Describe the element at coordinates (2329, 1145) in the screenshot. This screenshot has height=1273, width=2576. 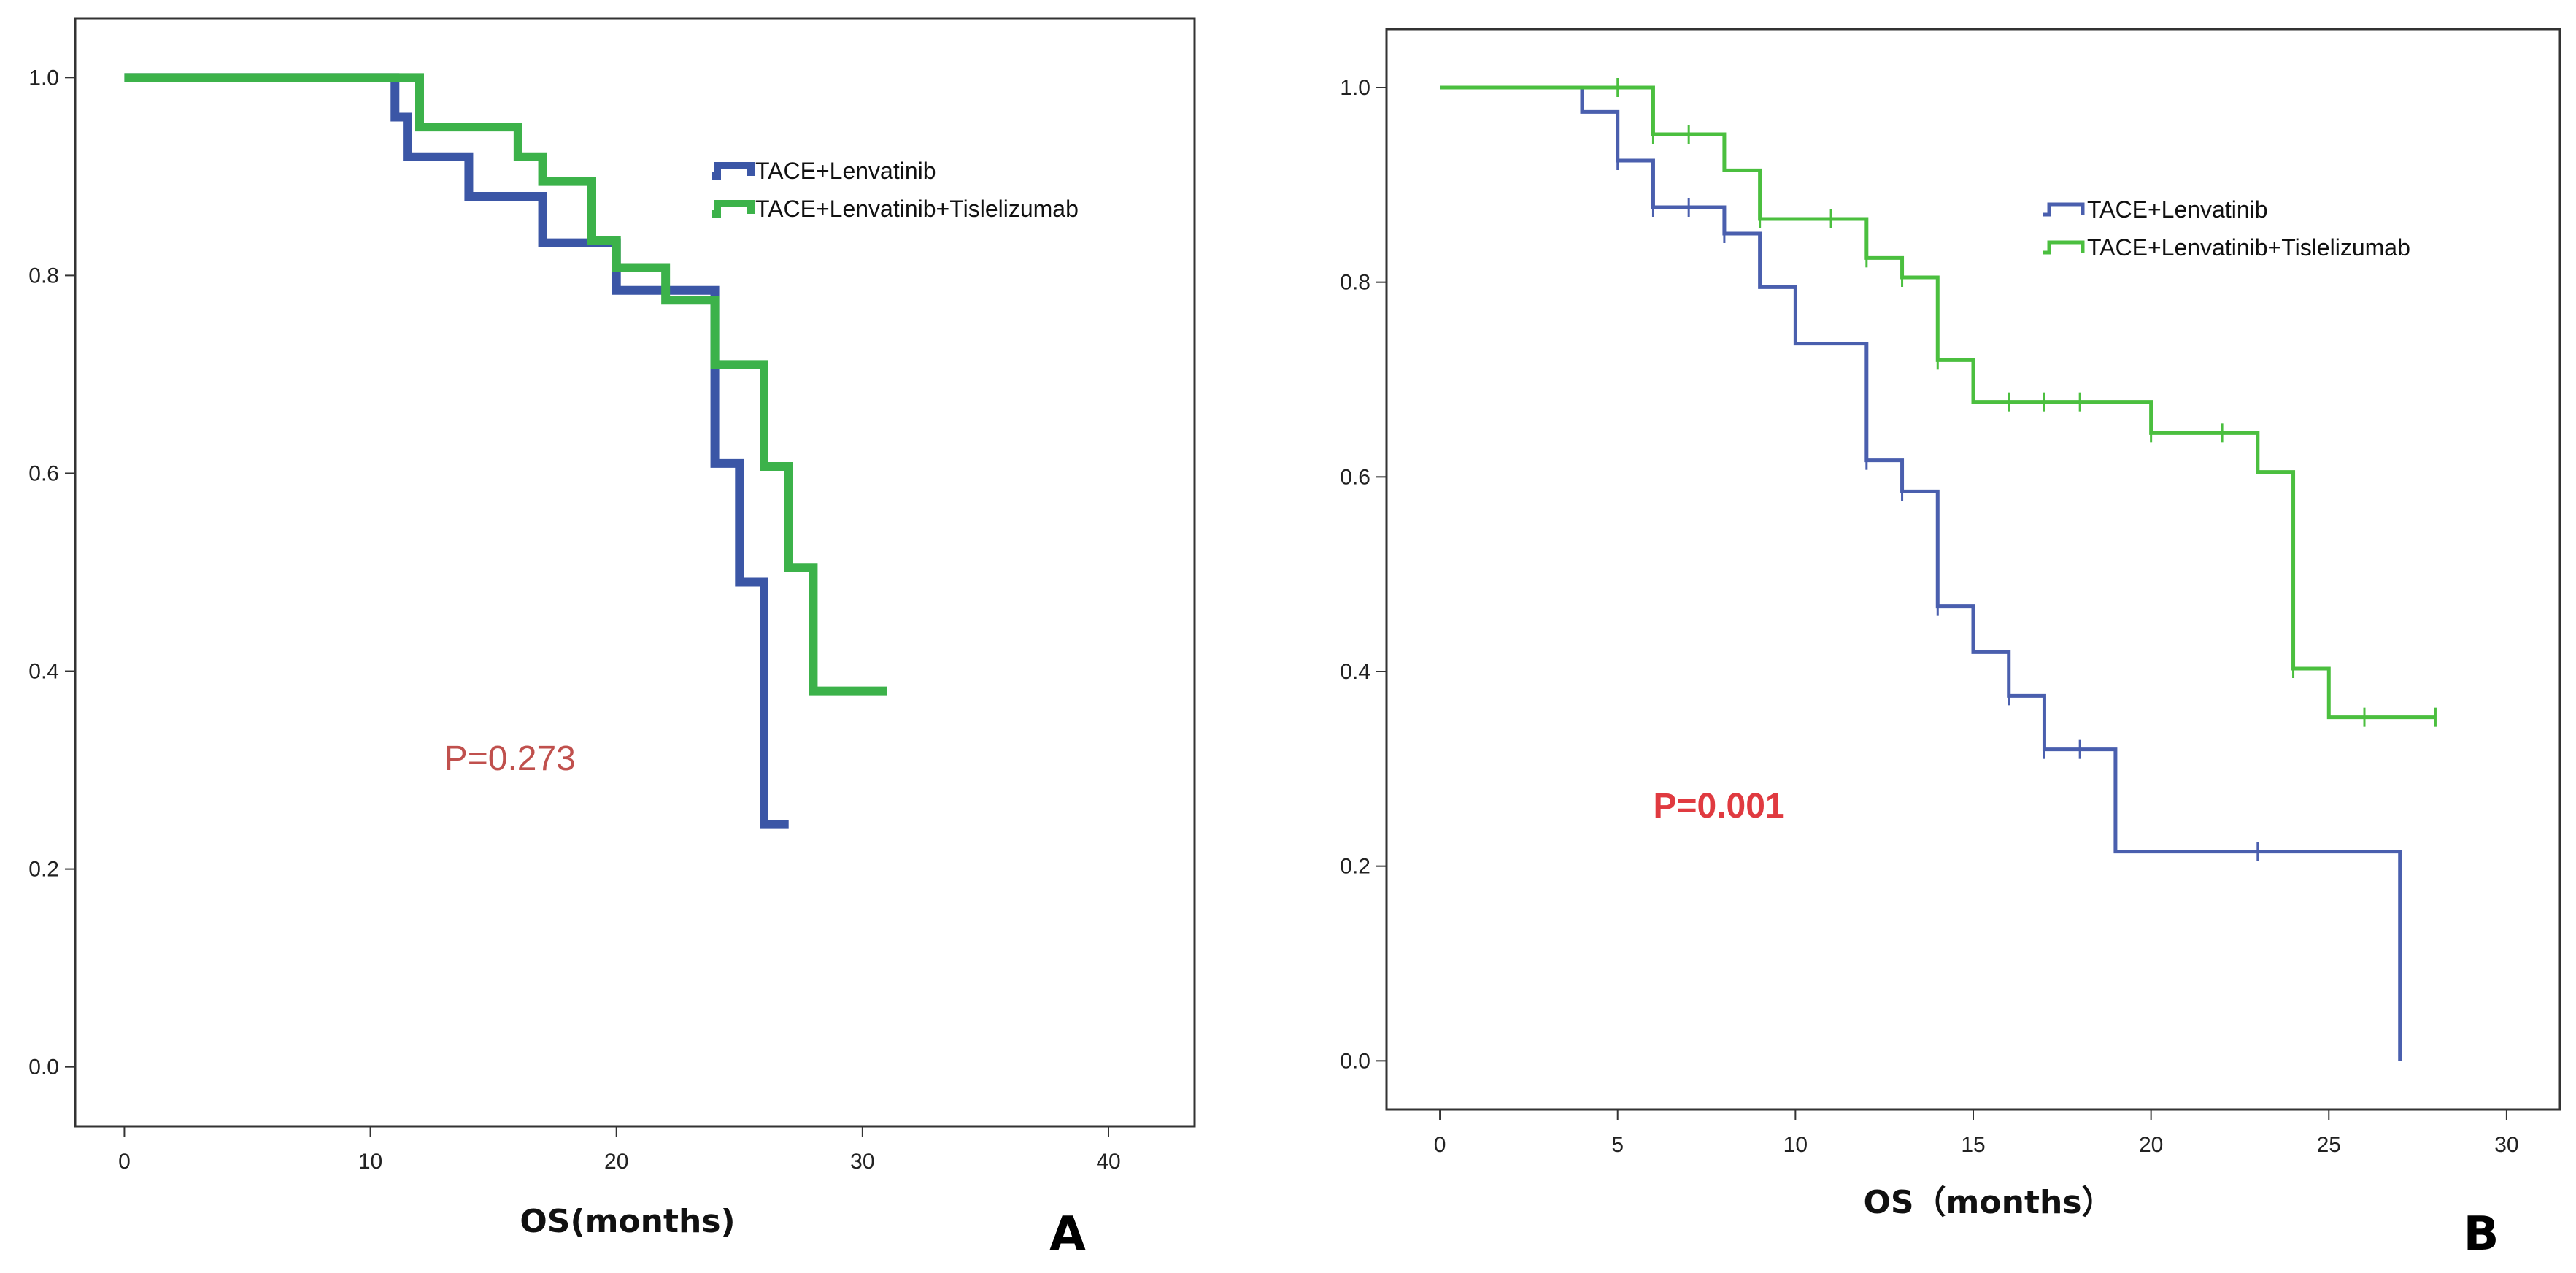
I see `x-tick-label: 25` at that location.